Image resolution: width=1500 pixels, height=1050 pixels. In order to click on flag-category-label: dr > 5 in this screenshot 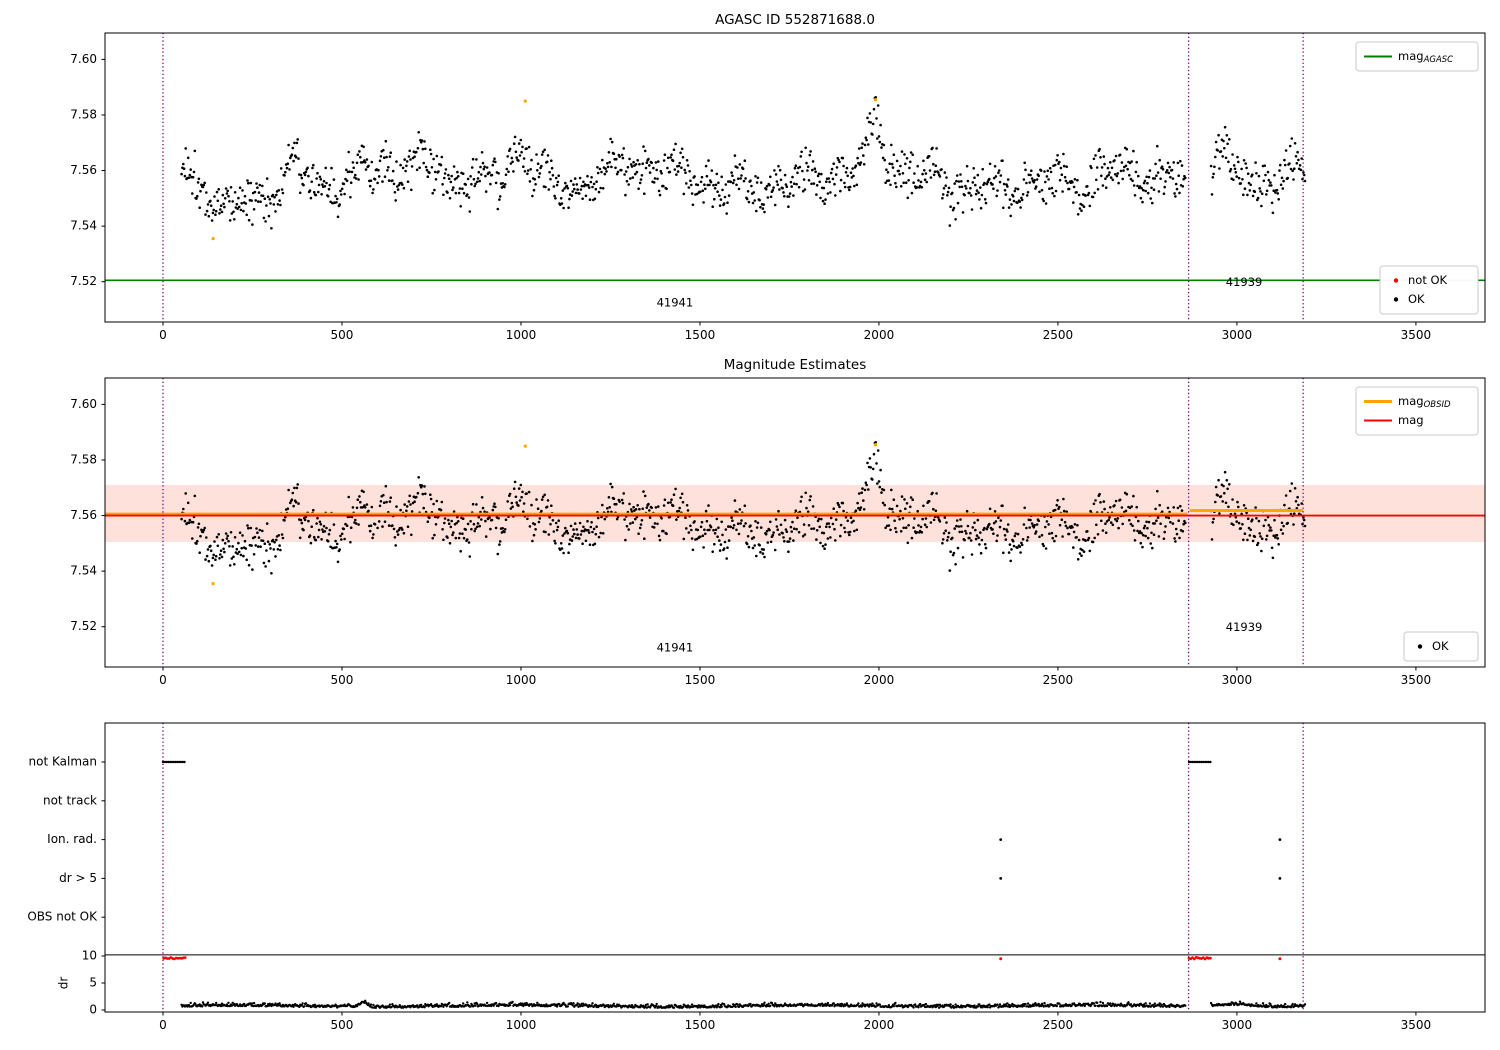, I will do `click(78, 878)`.